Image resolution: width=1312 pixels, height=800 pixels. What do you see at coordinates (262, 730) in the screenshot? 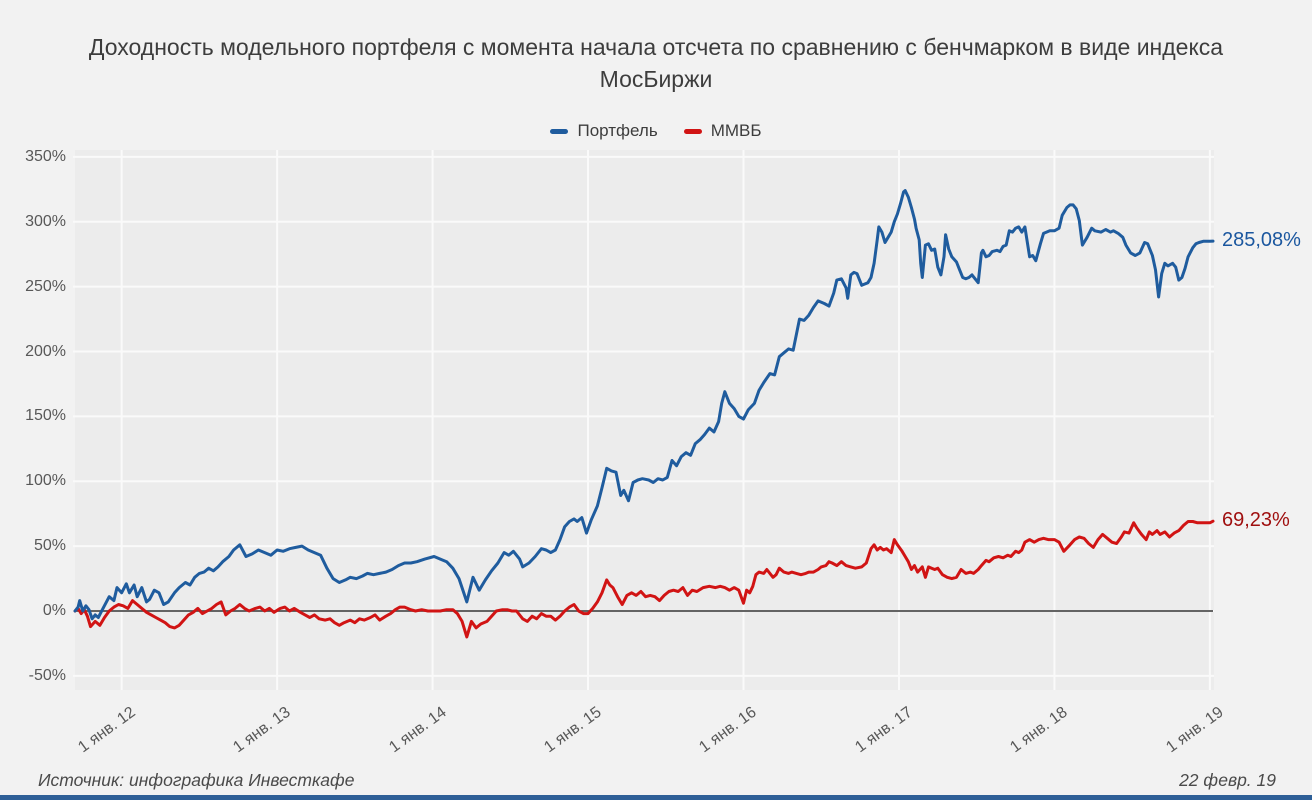
I see `x-tick-label: 1 янв. 13` at bounding box center [262, 730].